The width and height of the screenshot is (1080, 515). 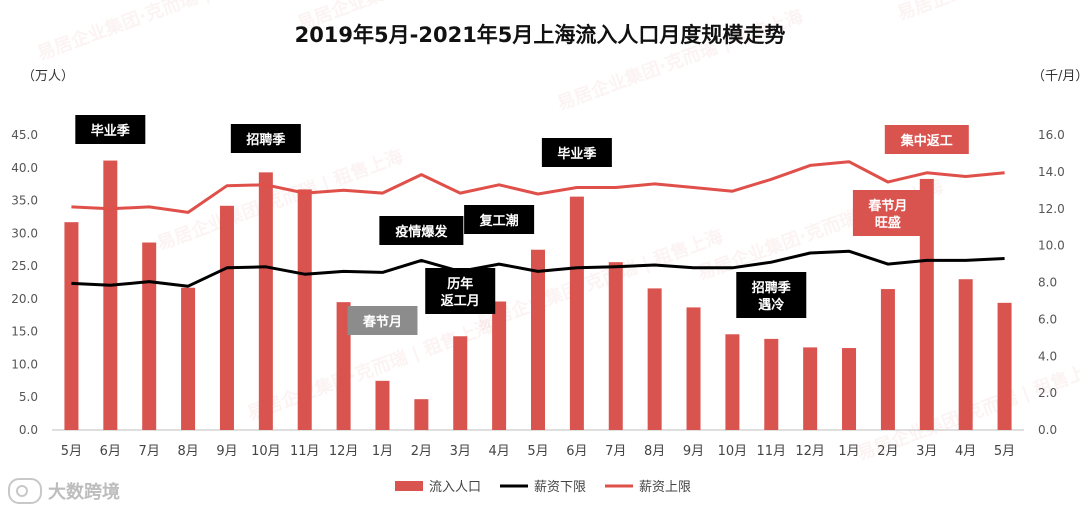 What do you see at coordinates (615, 451) in the screenshot?
I see `x-tick-label: 7月` at bounding box center [615, 451].